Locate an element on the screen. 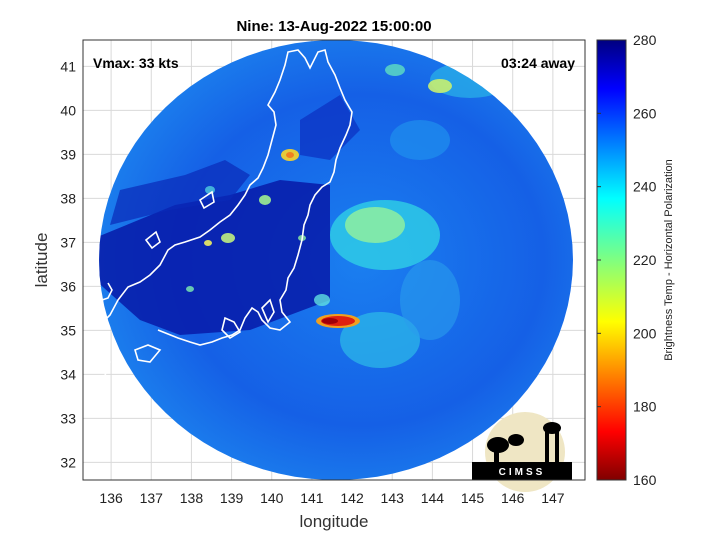  x-tick-label: 146 is located at coordinates (513, 498).